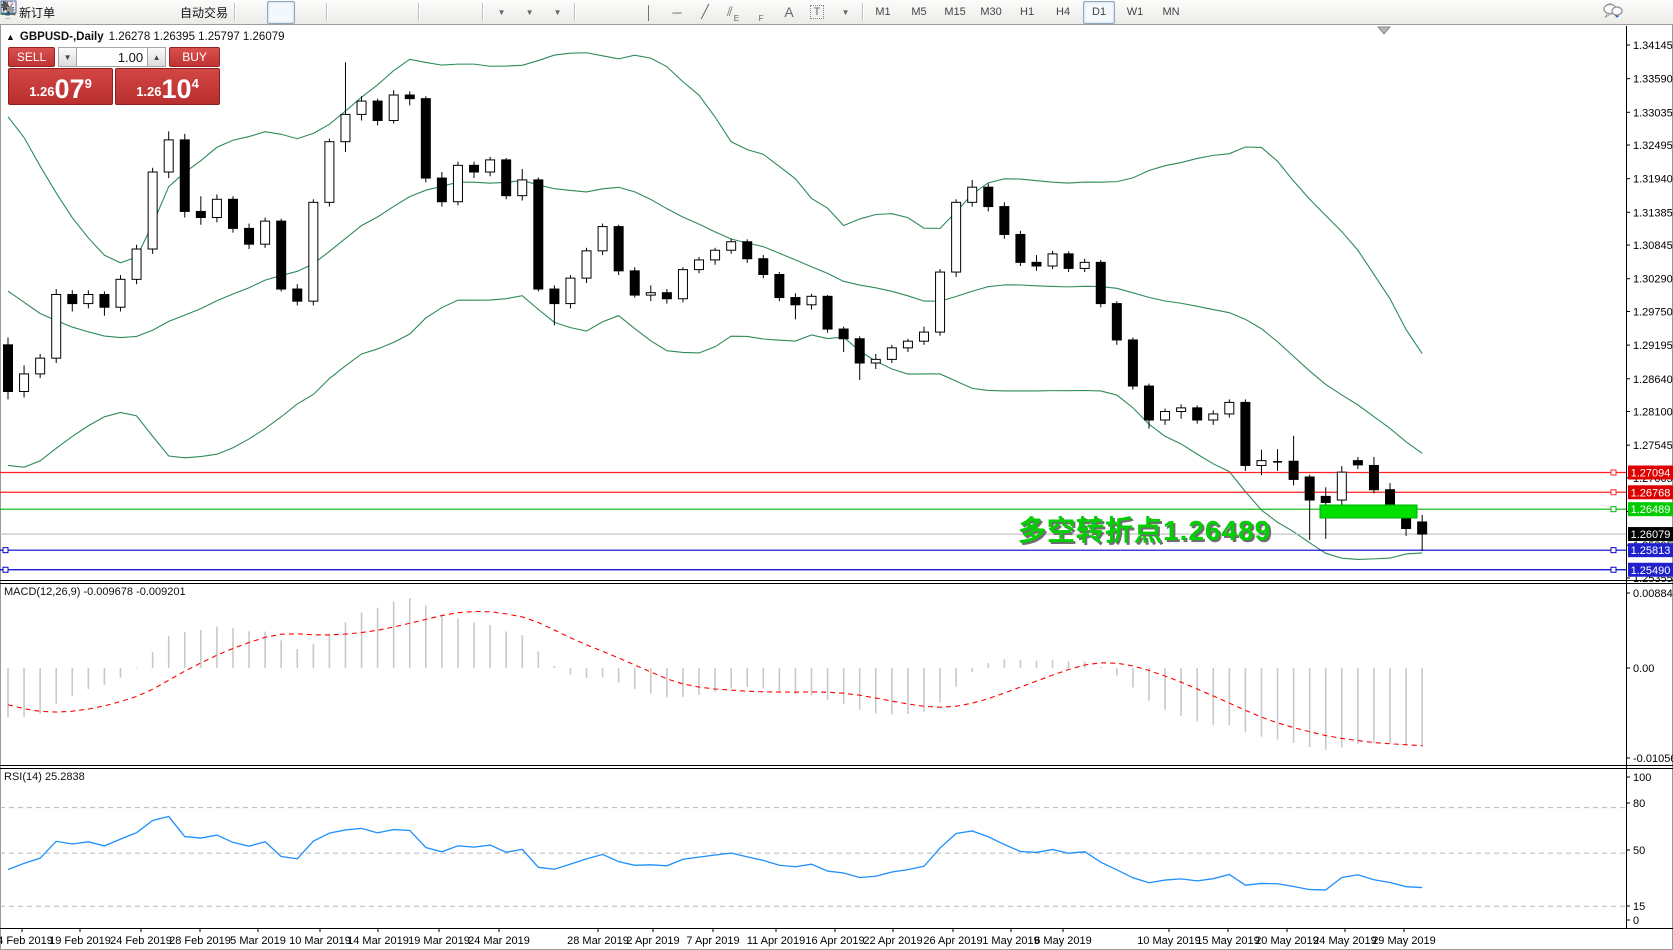  Describe the element at coordinates (1063, 12) in the screenshot. I see `timeframe-h4-button: H4` at that location.